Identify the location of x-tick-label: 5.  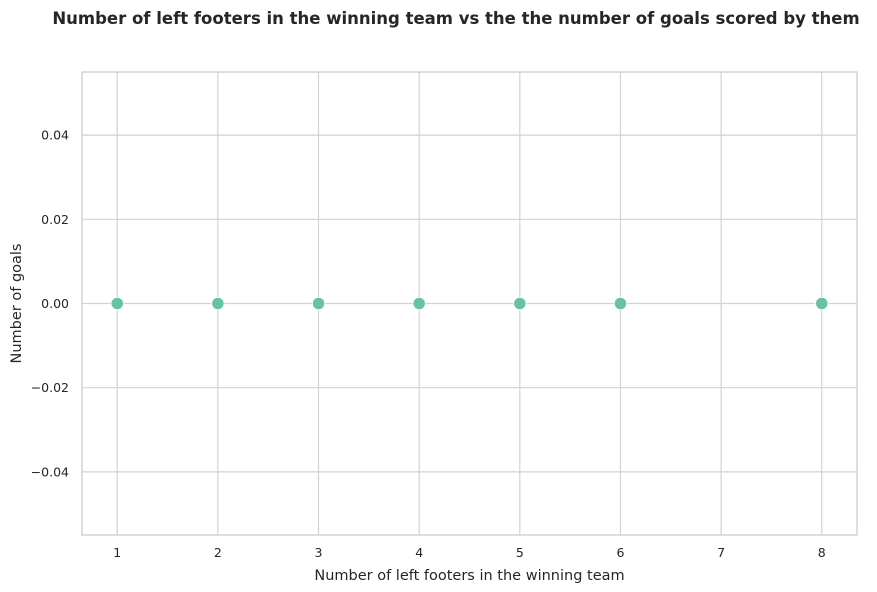
(520, 552).